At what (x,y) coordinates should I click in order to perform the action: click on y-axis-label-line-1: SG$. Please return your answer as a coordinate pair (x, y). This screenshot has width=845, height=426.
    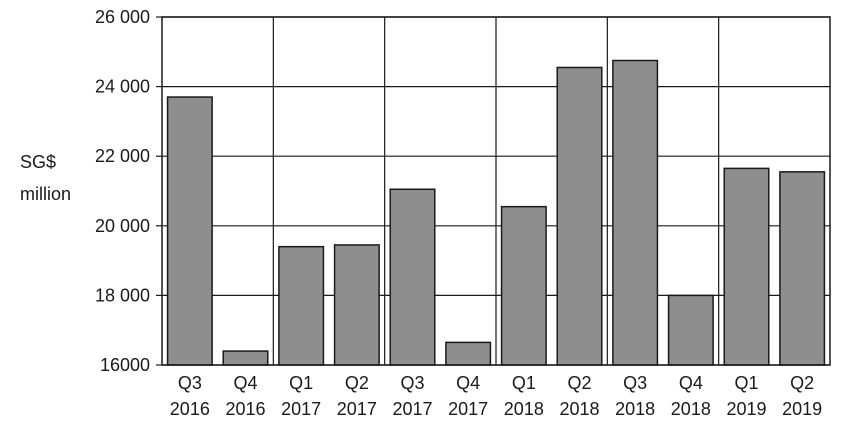
    Looking at the image, I should click on (38, 162).